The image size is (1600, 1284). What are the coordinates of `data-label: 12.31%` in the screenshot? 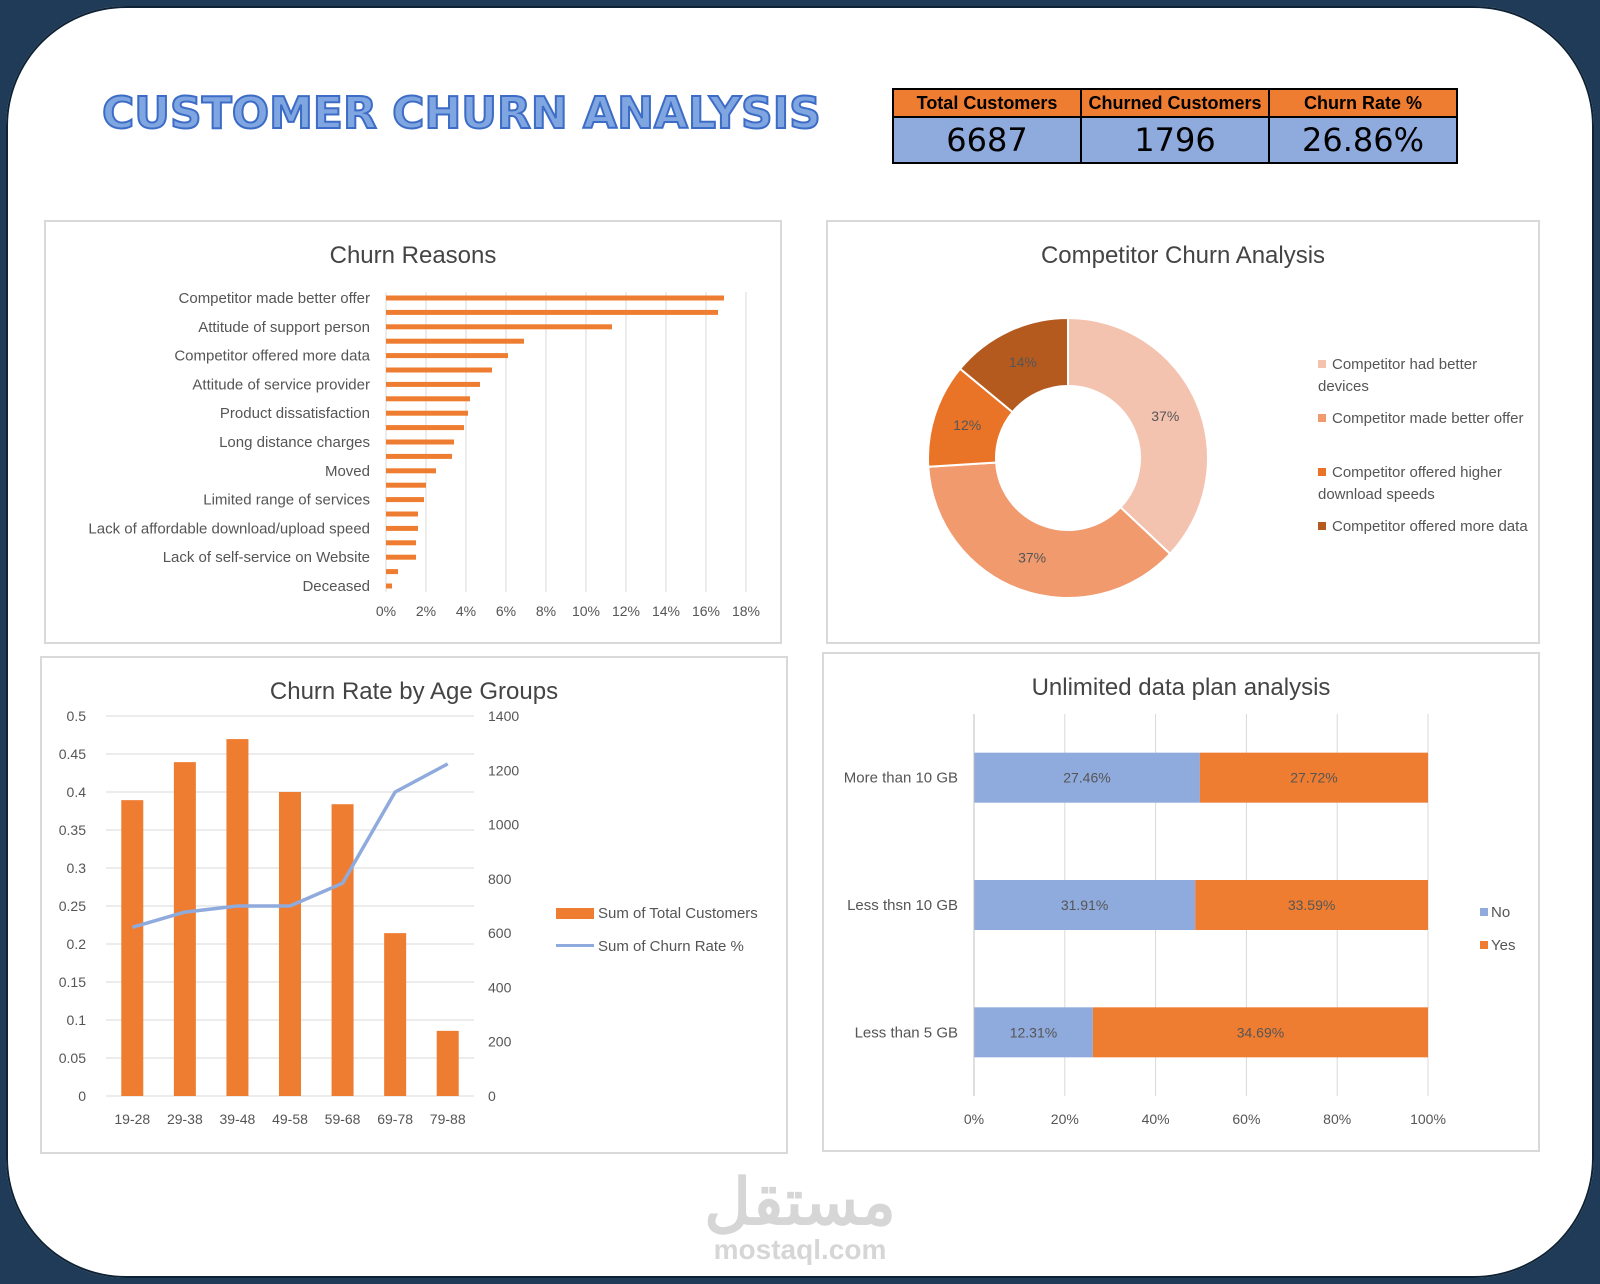 It's located at (1033, 1032).